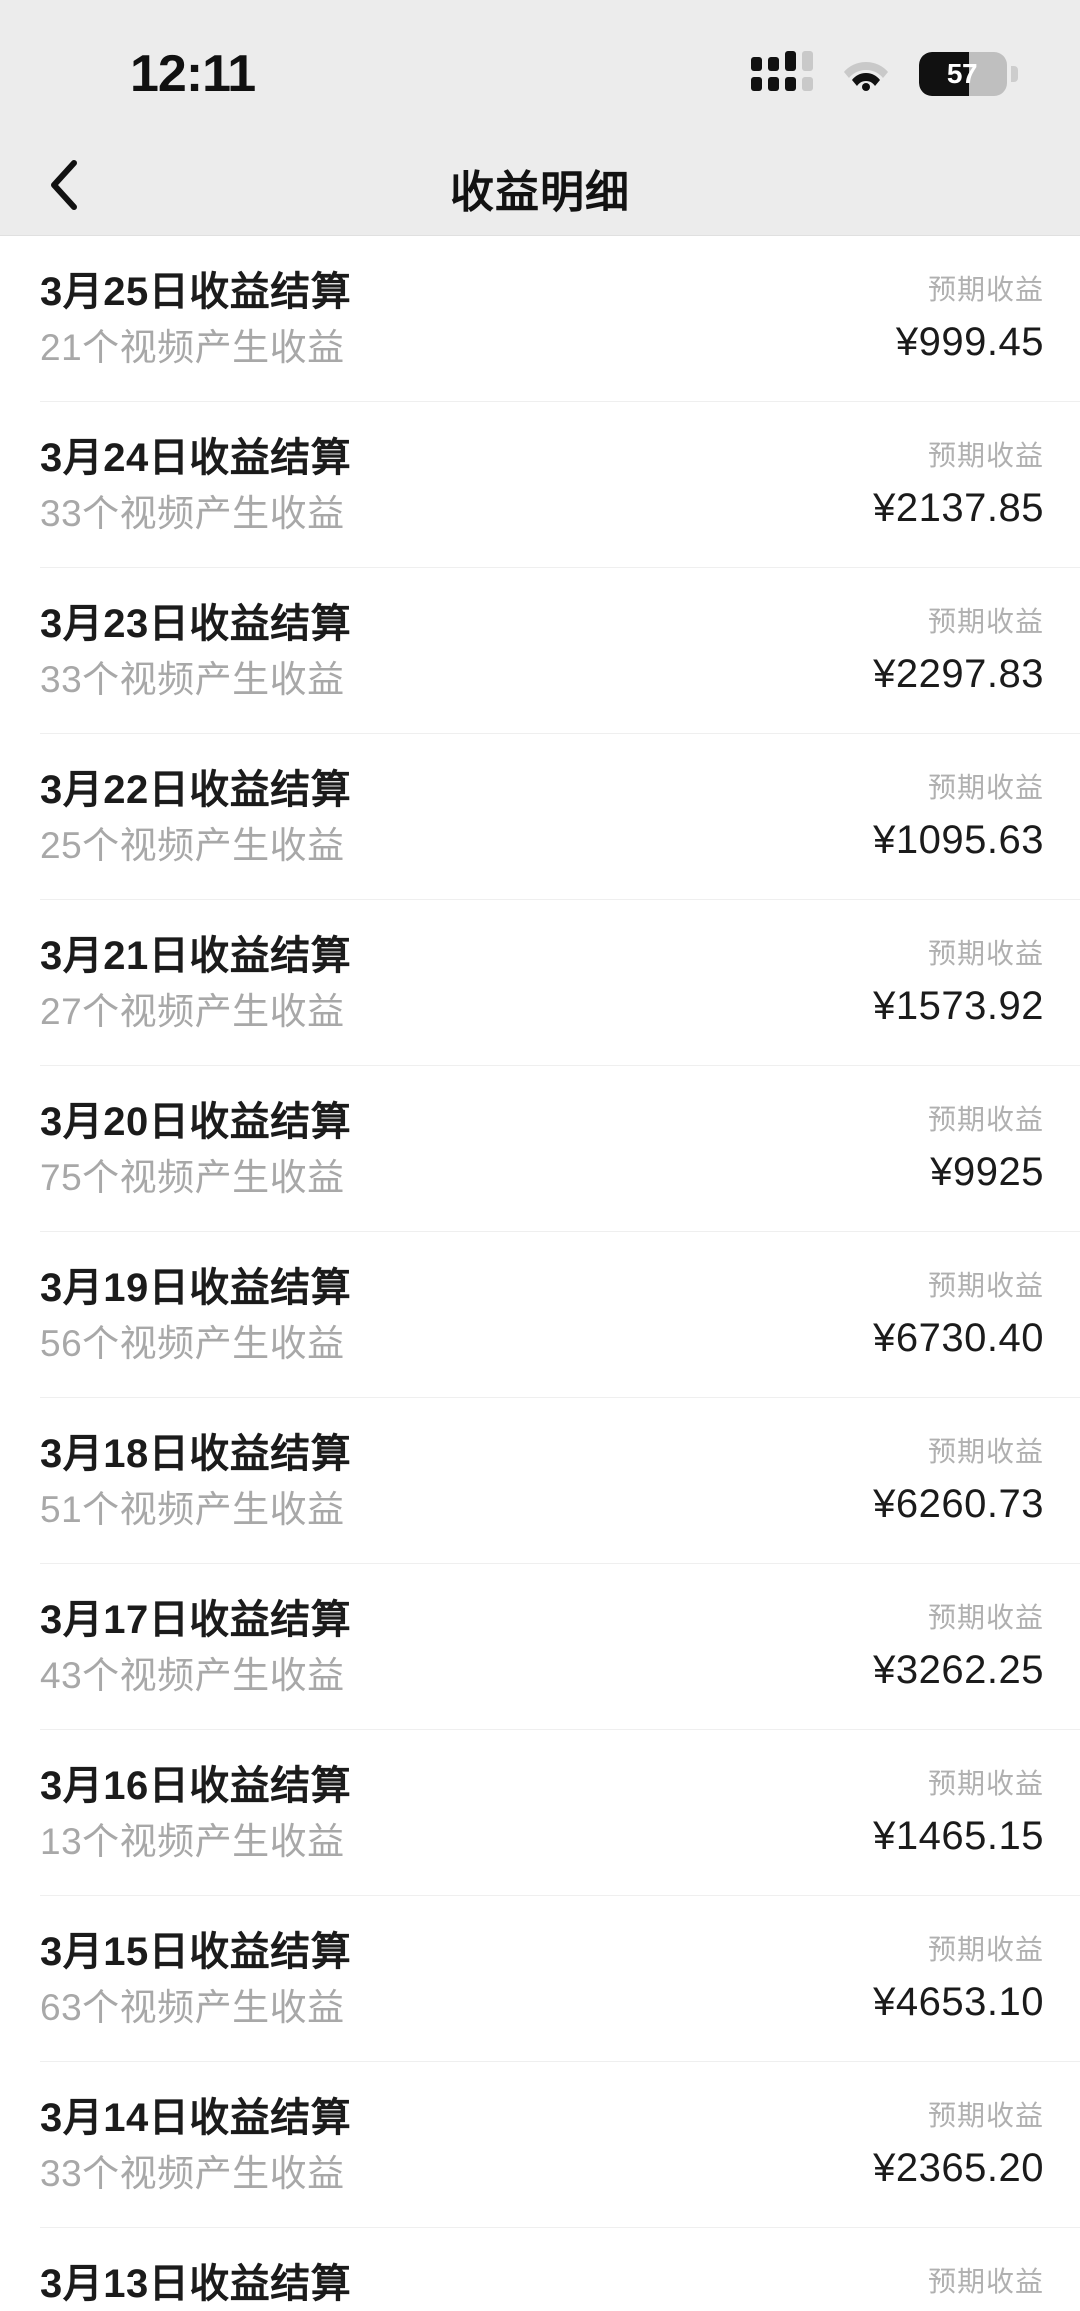 This screenshot has width=1080, height=2311. I want to click on list-item-main: 3月24日收益结算 33个视频产生收益, so click(195, 485).